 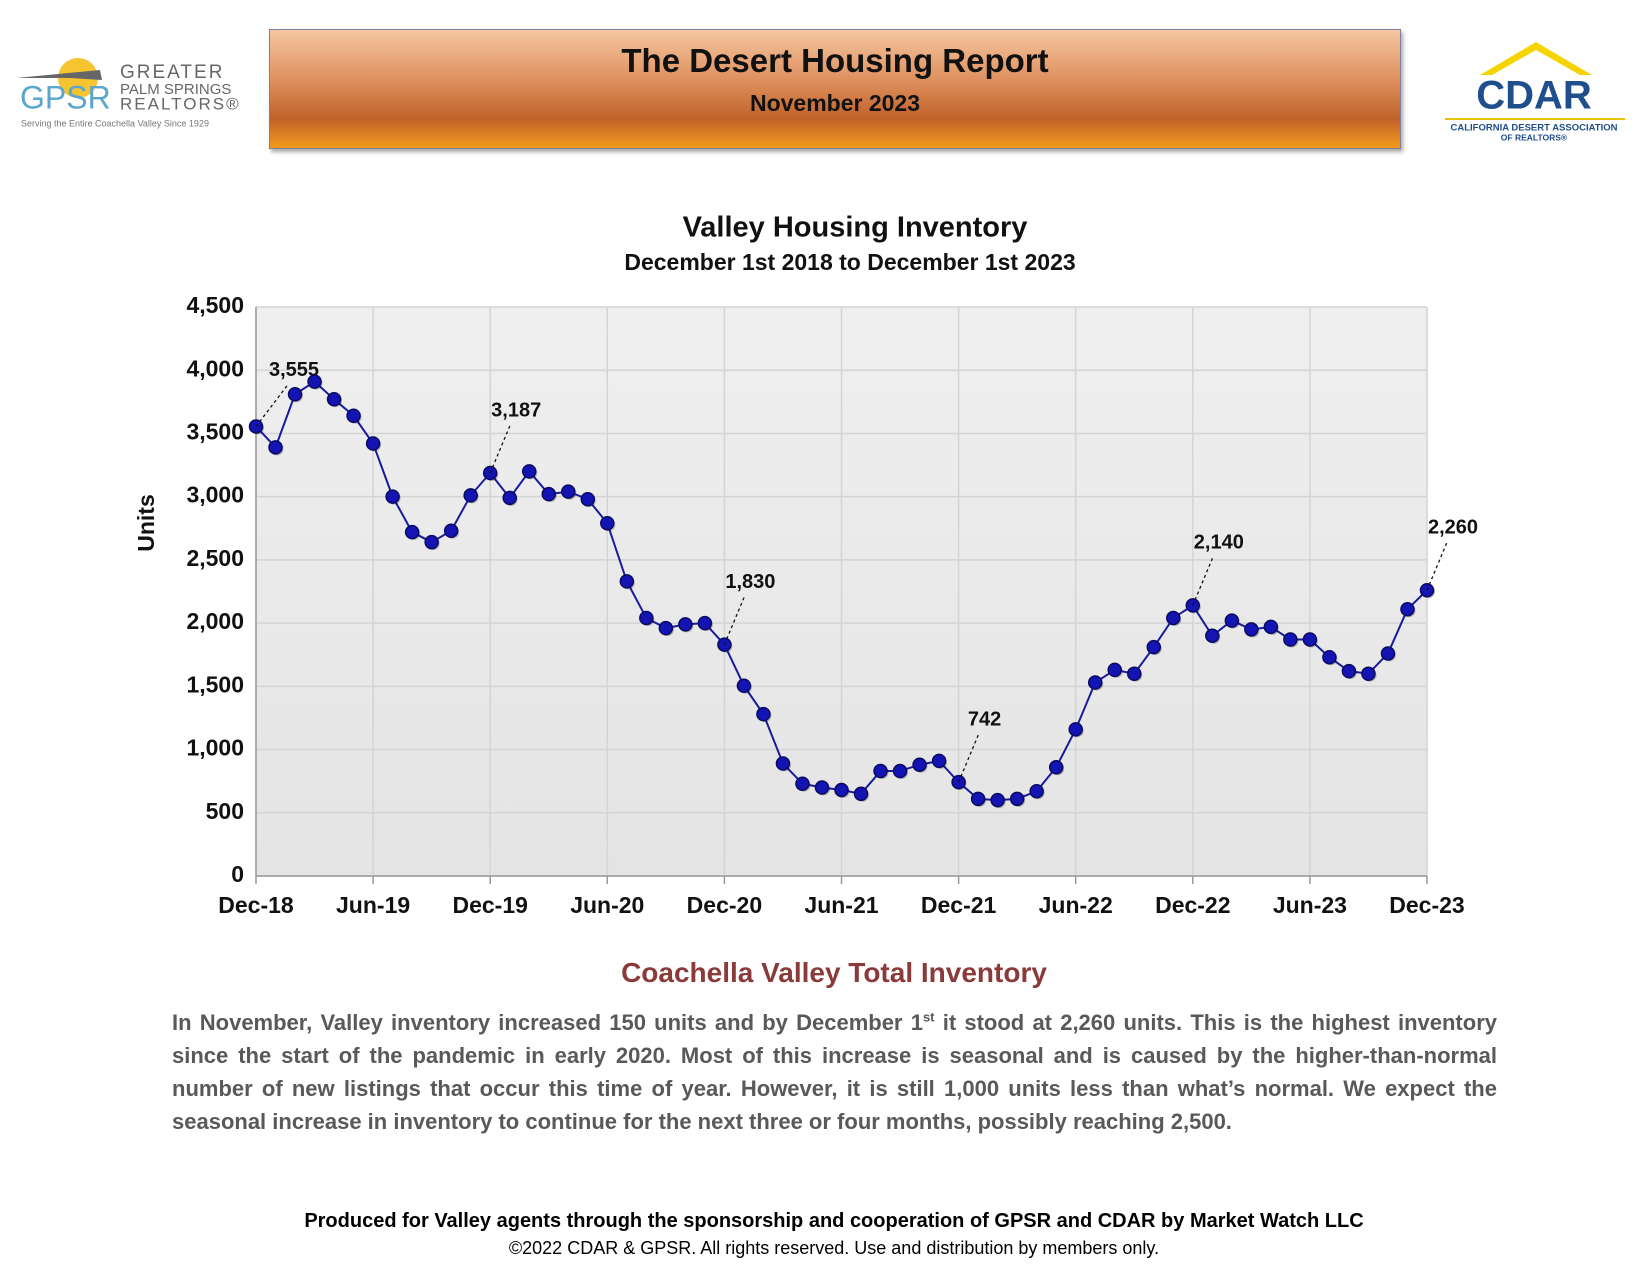 What do you see at coordinates (180, 103) in the screenshot?
I see `gpsr-line: REALTORS®` at bounding box center [180, 103].